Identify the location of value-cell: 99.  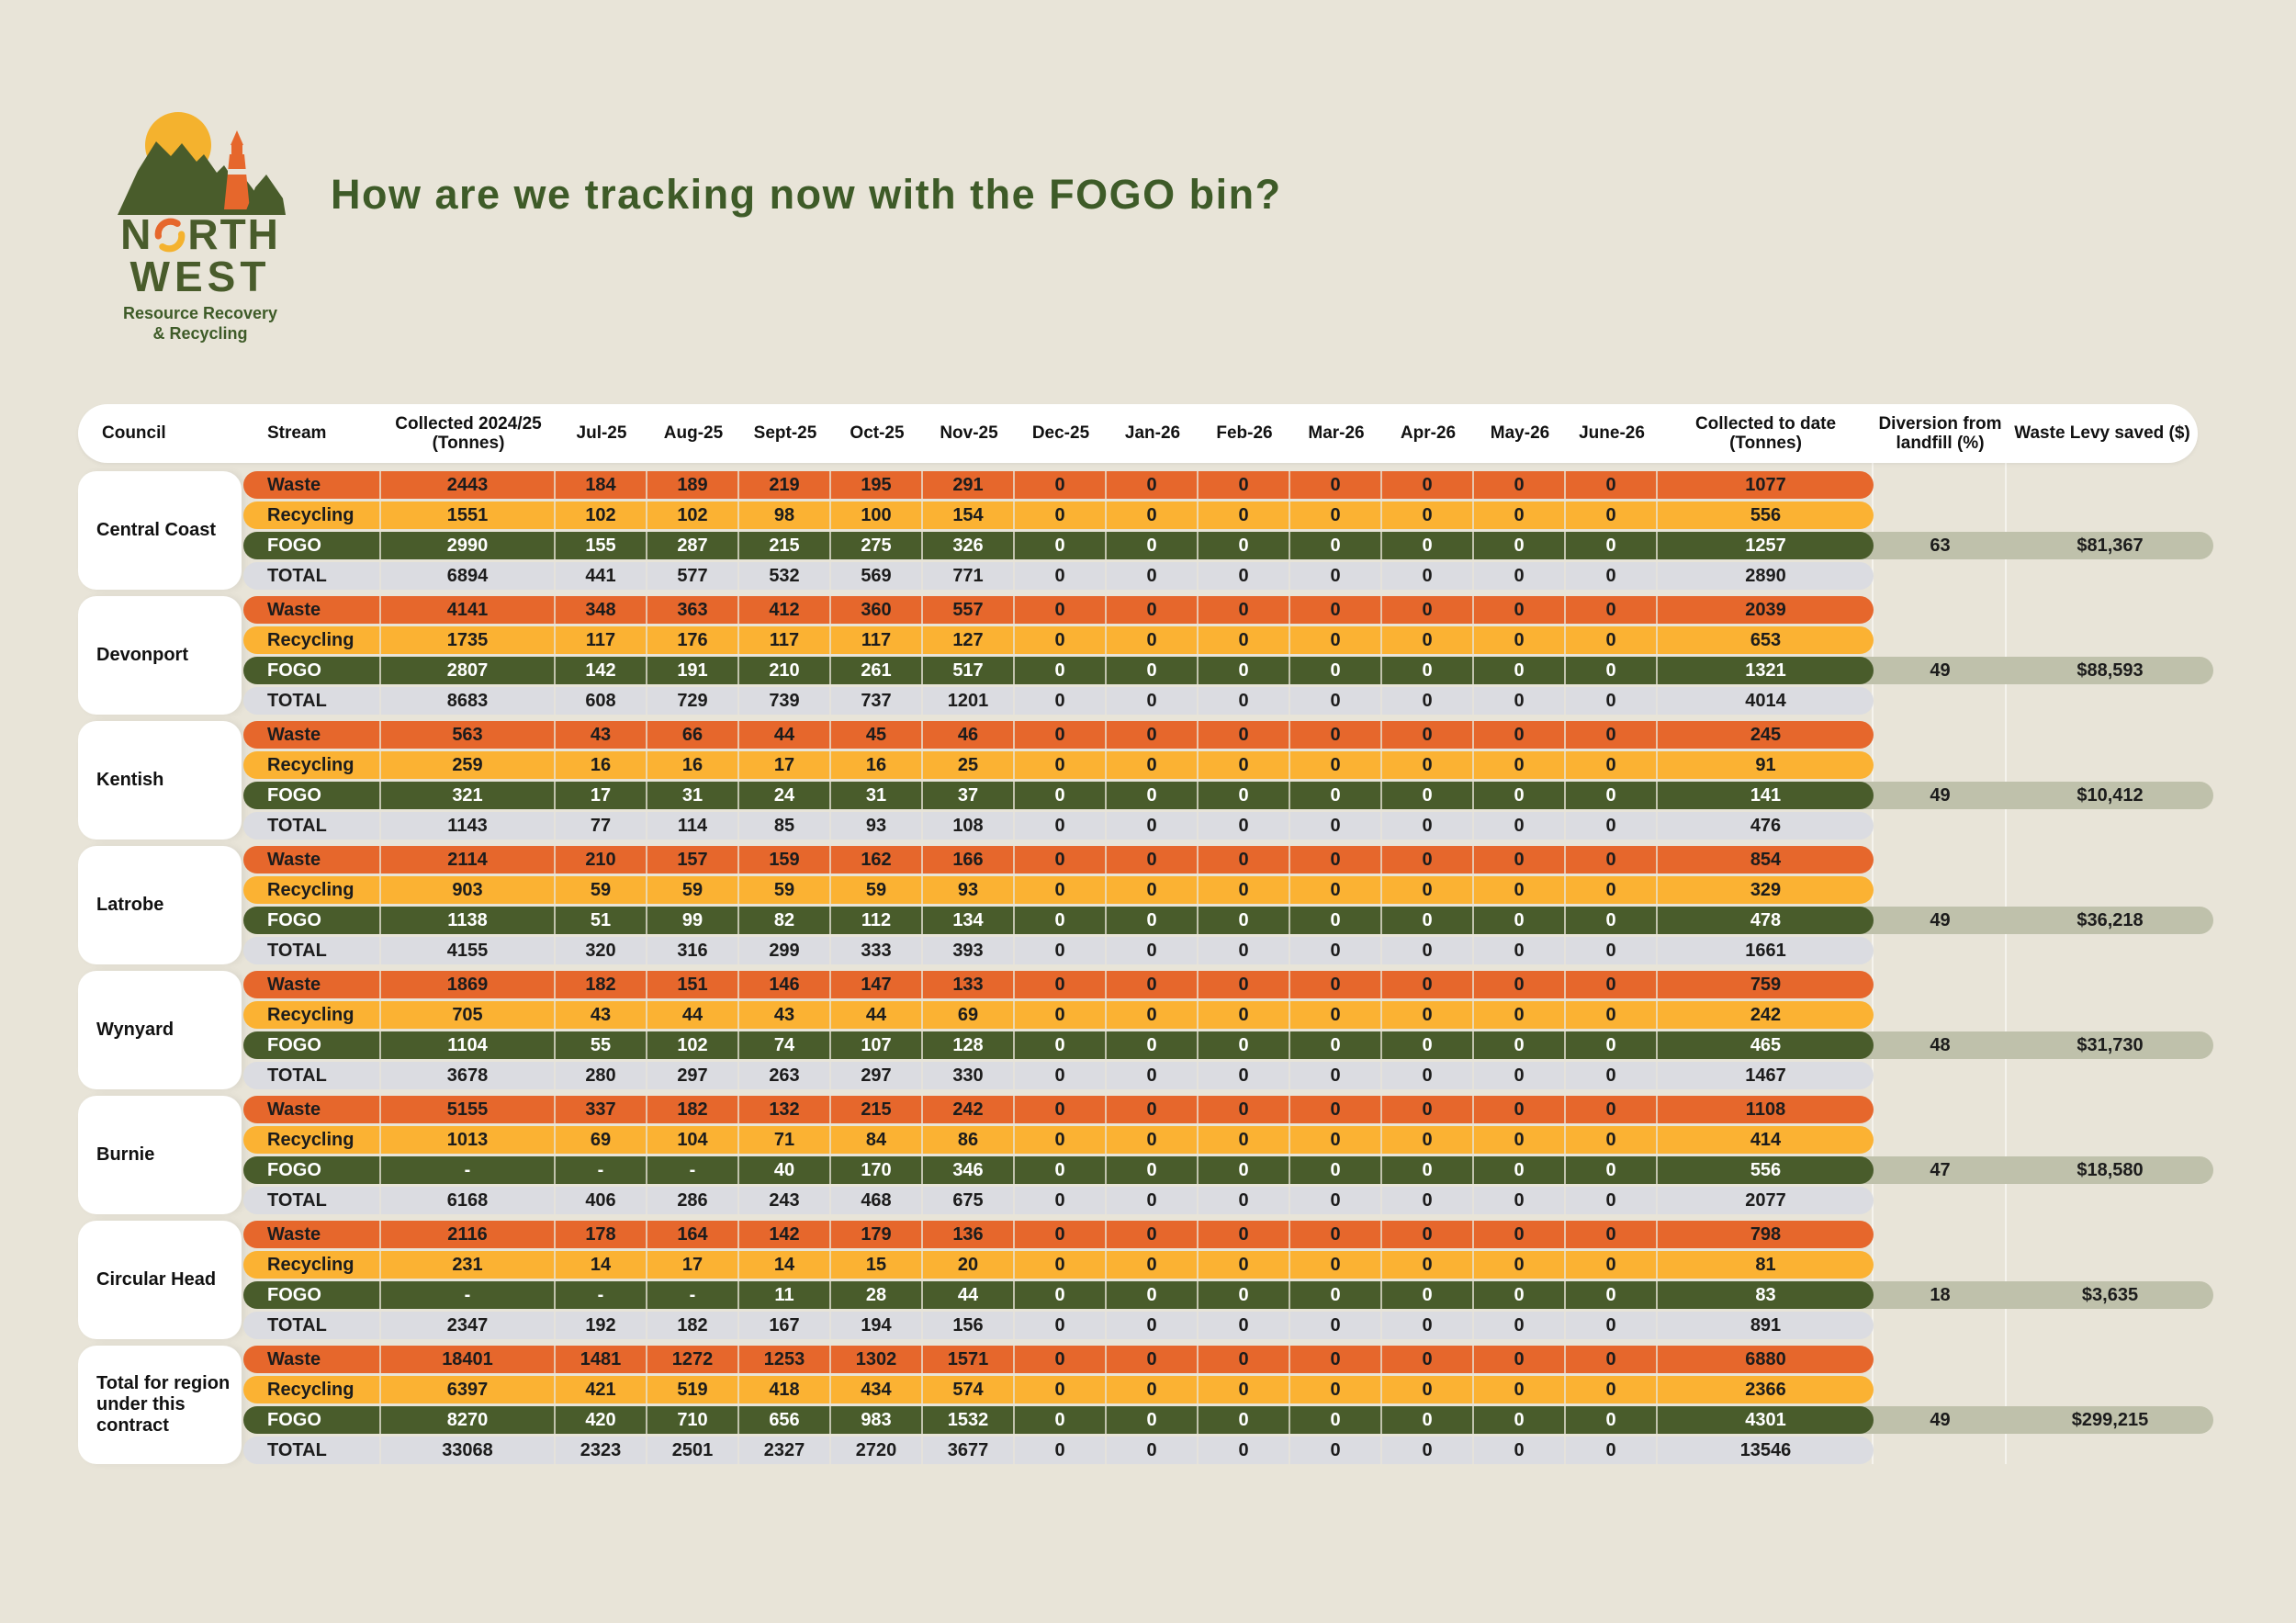
(693, 920).